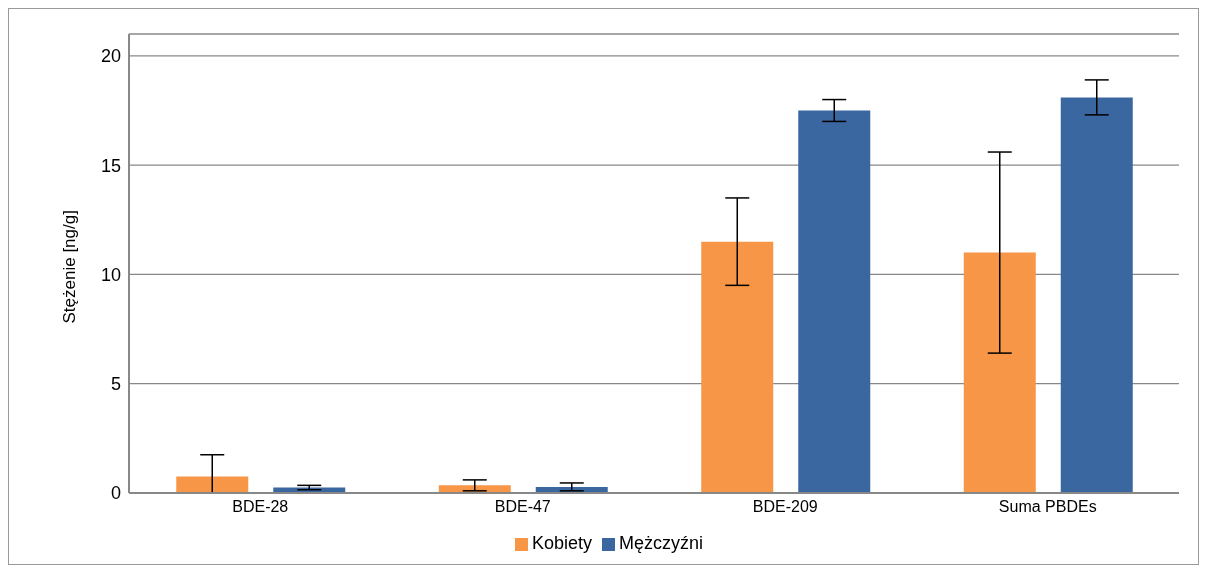  I want to click on legend-label: Mężczyźni, so click(661, 543).